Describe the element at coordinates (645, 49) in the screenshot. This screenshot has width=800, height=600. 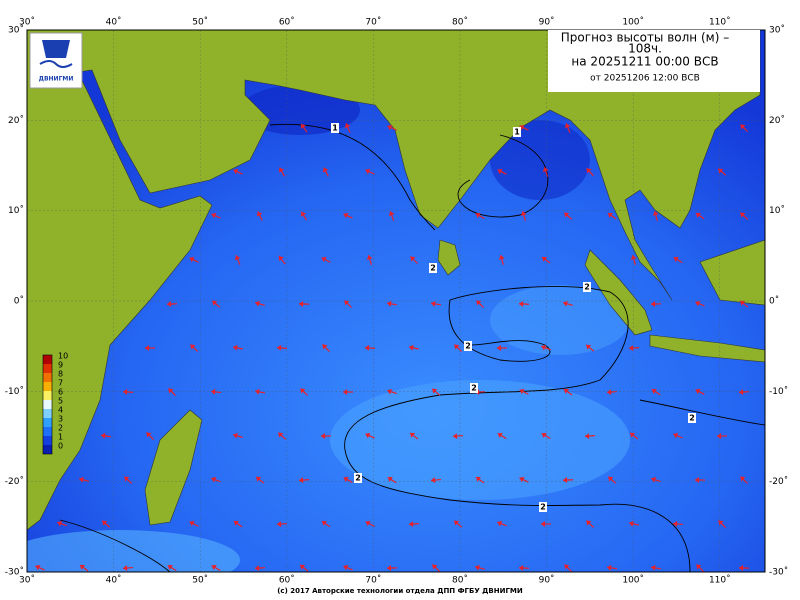
I see `lead-time: 108ч.` at that location.